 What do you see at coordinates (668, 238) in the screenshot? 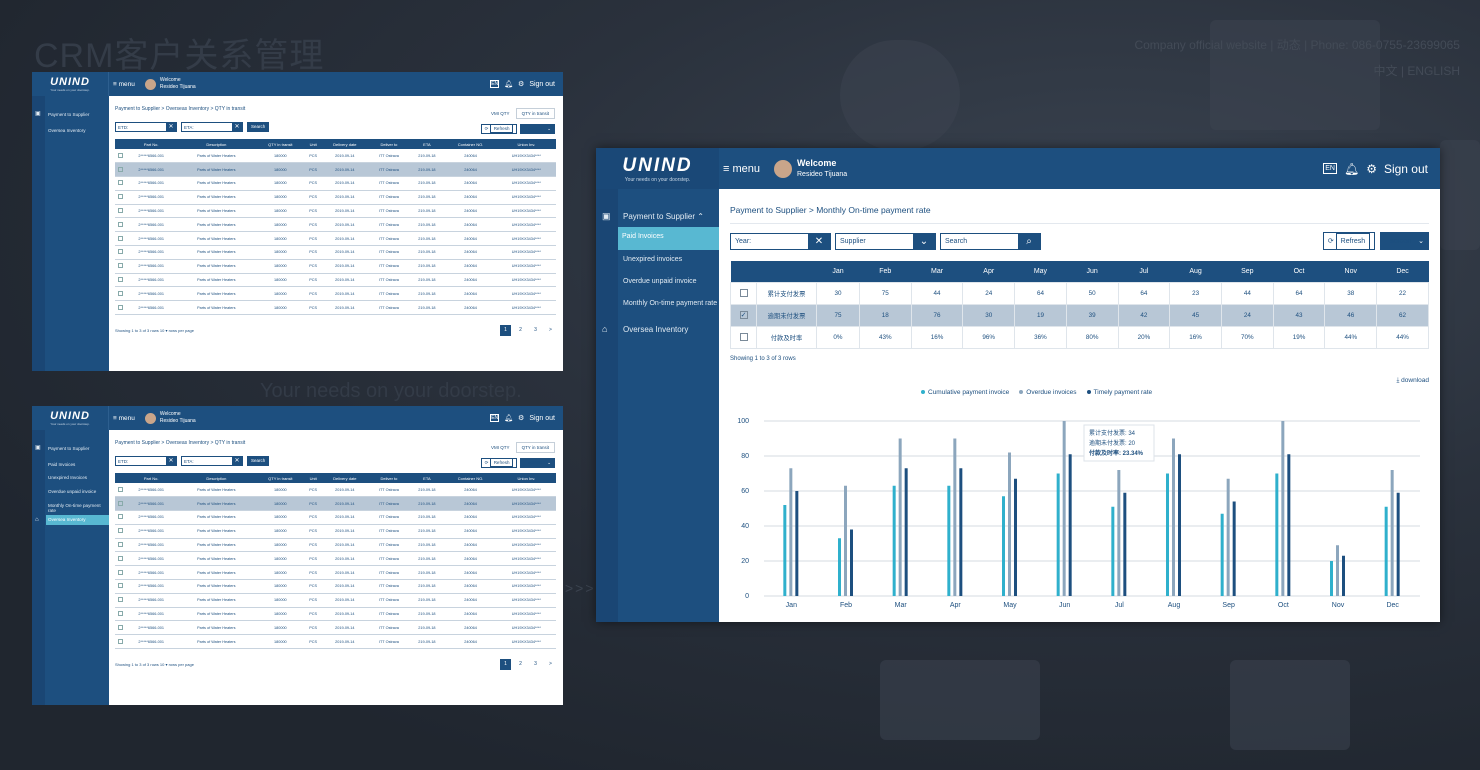
I see `sidebar-item-paid-invoices: Paid Invoices` at bounding box center [668, 238].